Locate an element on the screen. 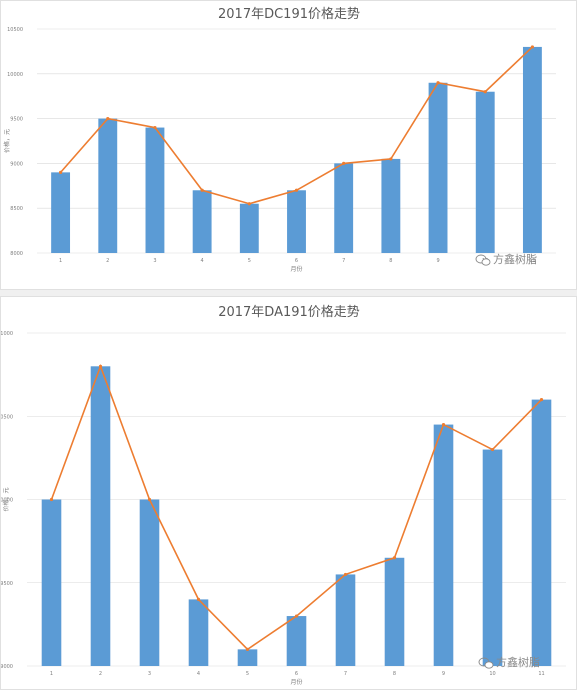 This screenshot has width=577, height=690. panel-separator is located at coordinates (288, 293).